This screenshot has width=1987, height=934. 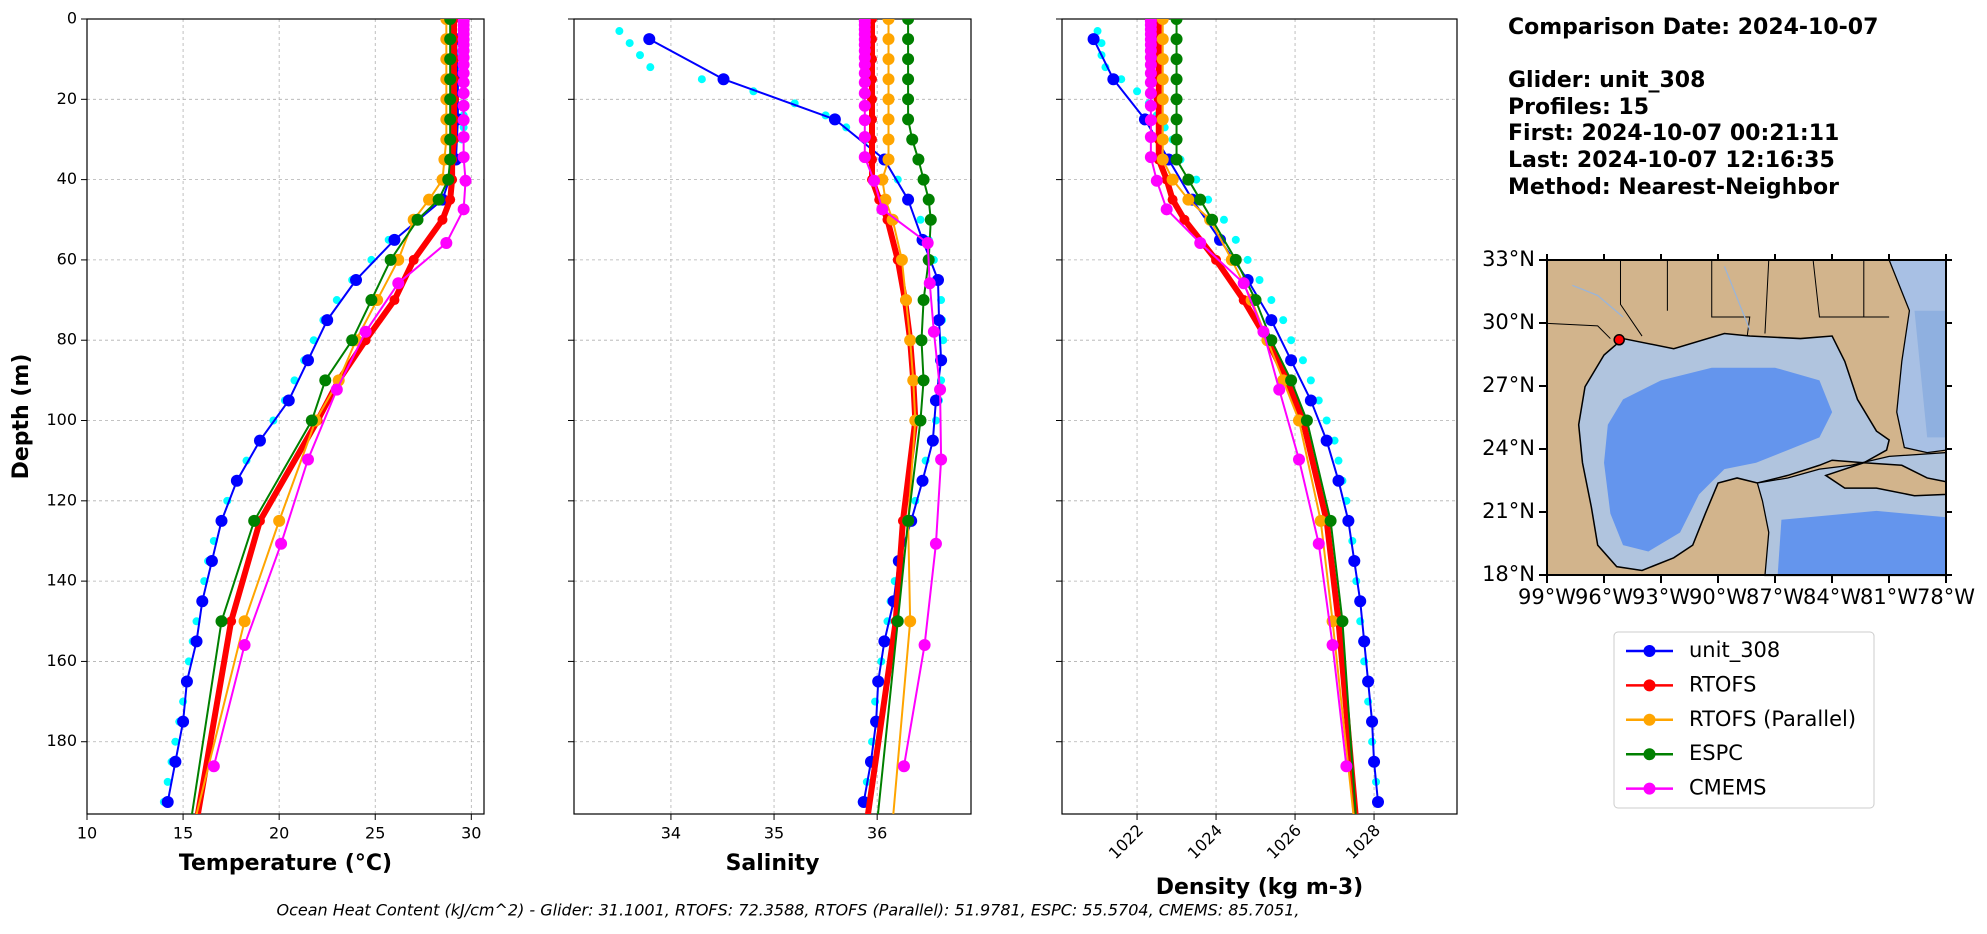 I want to click on y-tick-label: 20, so click(x=67, y=98).